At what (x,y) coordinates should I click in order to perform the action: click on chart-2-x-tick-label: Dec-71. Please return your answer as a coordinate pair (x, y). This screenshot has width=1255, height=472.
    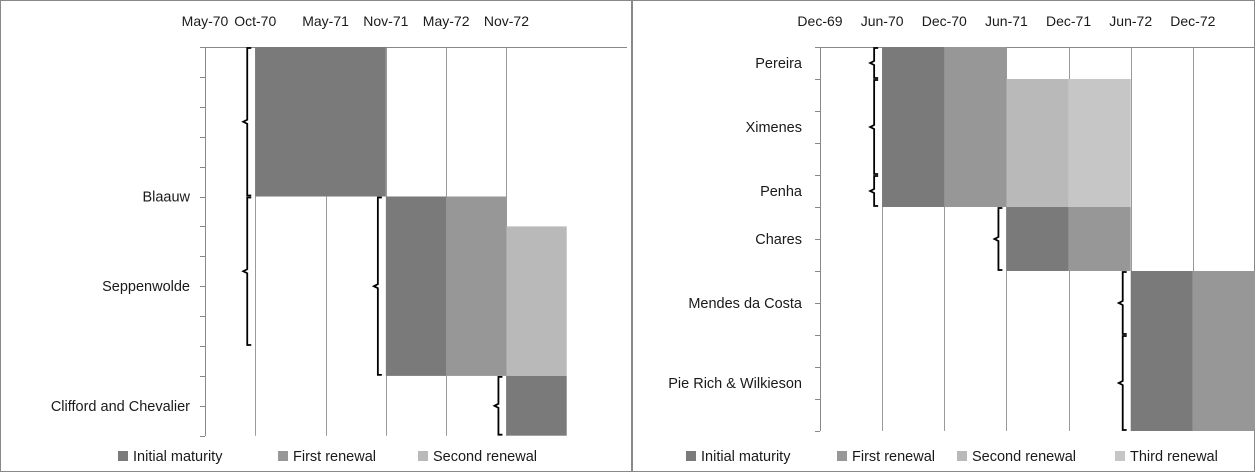
    Looking at the image, I should click on (1068, 21).